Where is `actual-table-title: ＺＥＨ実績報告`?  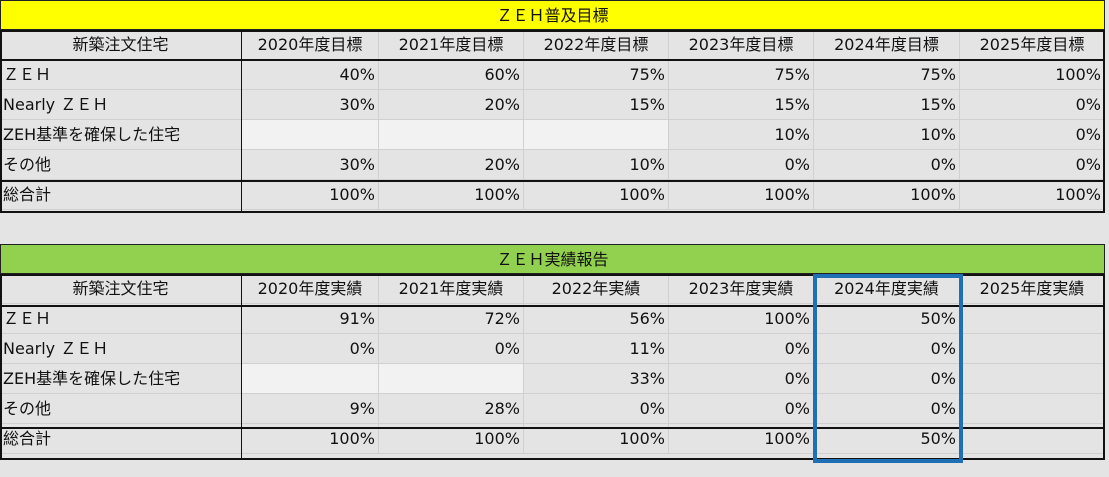 actual-table-title: ＺＥＨ実績報告 is located at coordinates (552, 259).